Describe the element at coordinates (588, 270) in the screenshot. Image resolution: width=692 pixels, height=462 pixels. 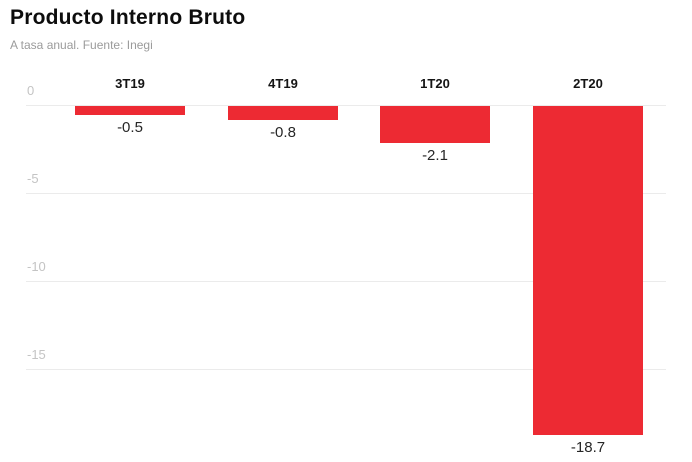
I see `bar-2T20` at that location.